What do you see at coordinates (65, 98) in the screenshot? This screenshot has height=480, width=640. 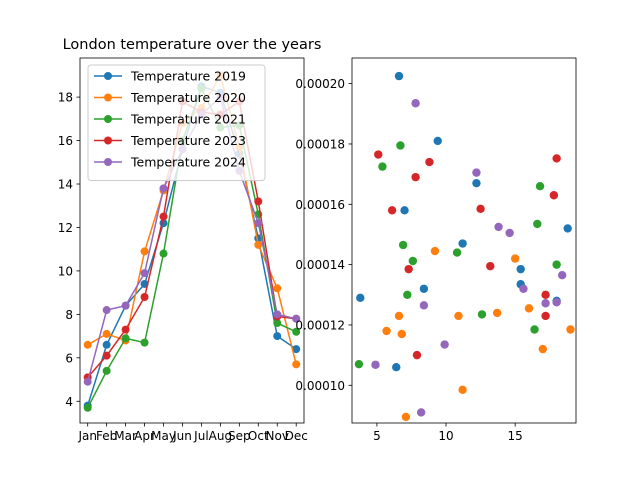 I see `y-tick-label: 18` at bounding box center [65, 98].